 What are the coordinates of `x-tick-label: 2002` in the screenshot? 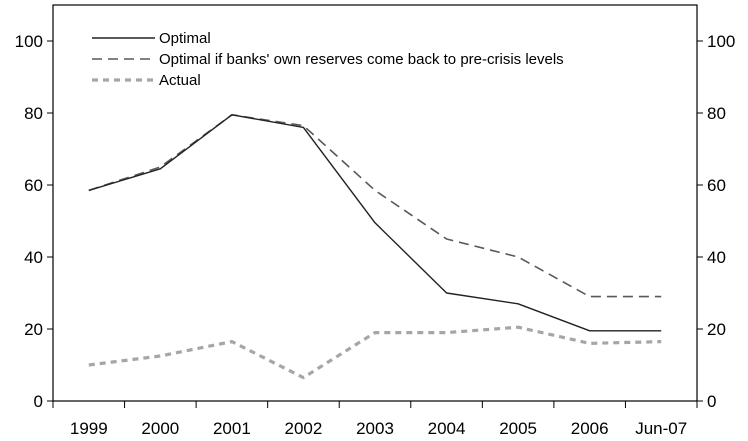 It's located at (304, 428).